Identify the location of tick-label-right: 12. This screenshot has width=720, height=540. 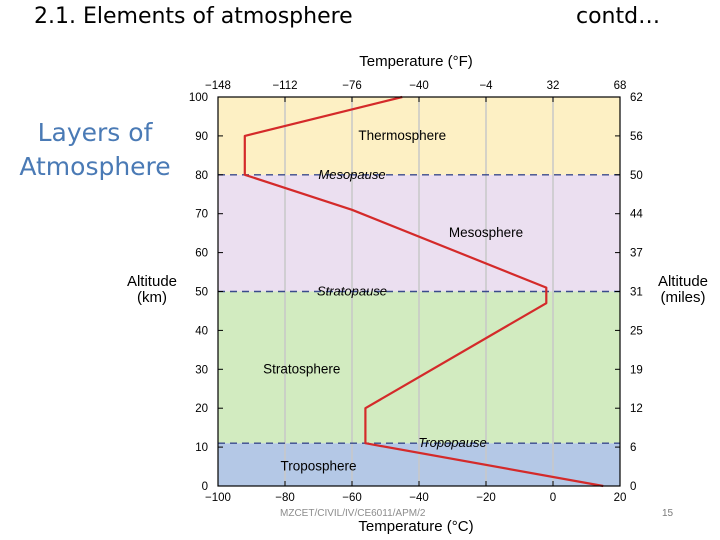
(636, 409).